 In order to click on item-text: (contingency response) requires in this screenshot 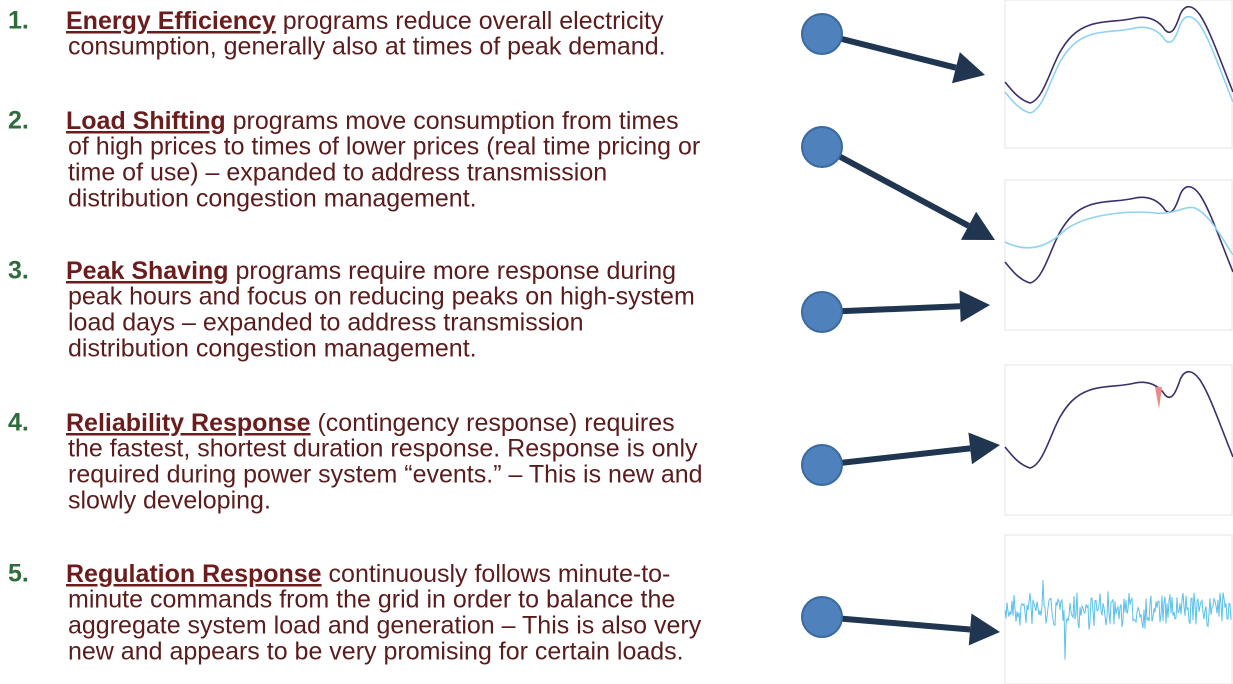, I will do `click(495, 423)`.